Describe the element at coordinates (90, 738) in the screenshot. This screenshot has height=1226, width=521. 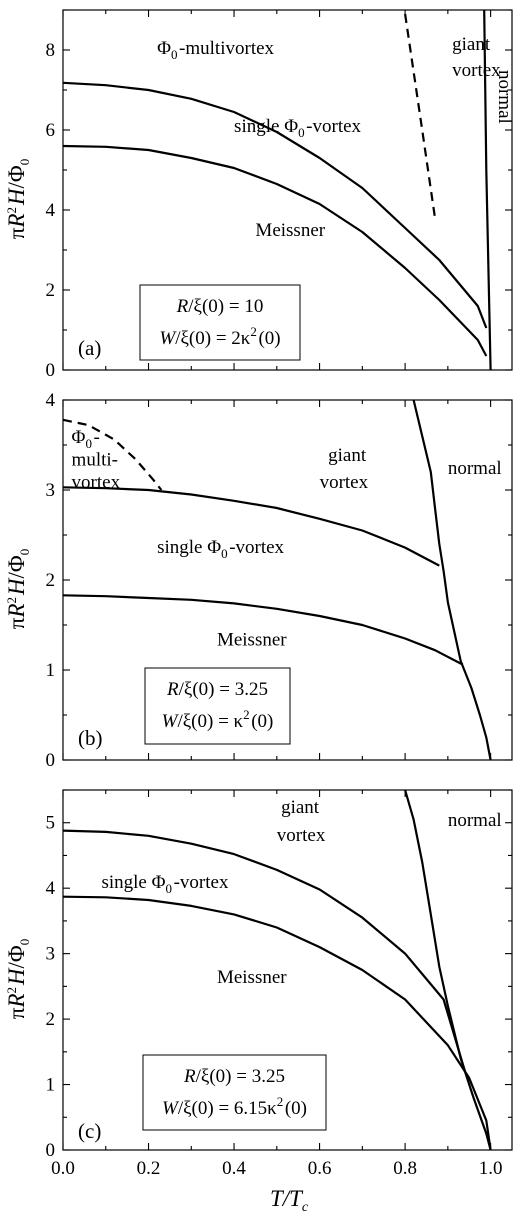
I see `panel-tag: (b)` at that location.